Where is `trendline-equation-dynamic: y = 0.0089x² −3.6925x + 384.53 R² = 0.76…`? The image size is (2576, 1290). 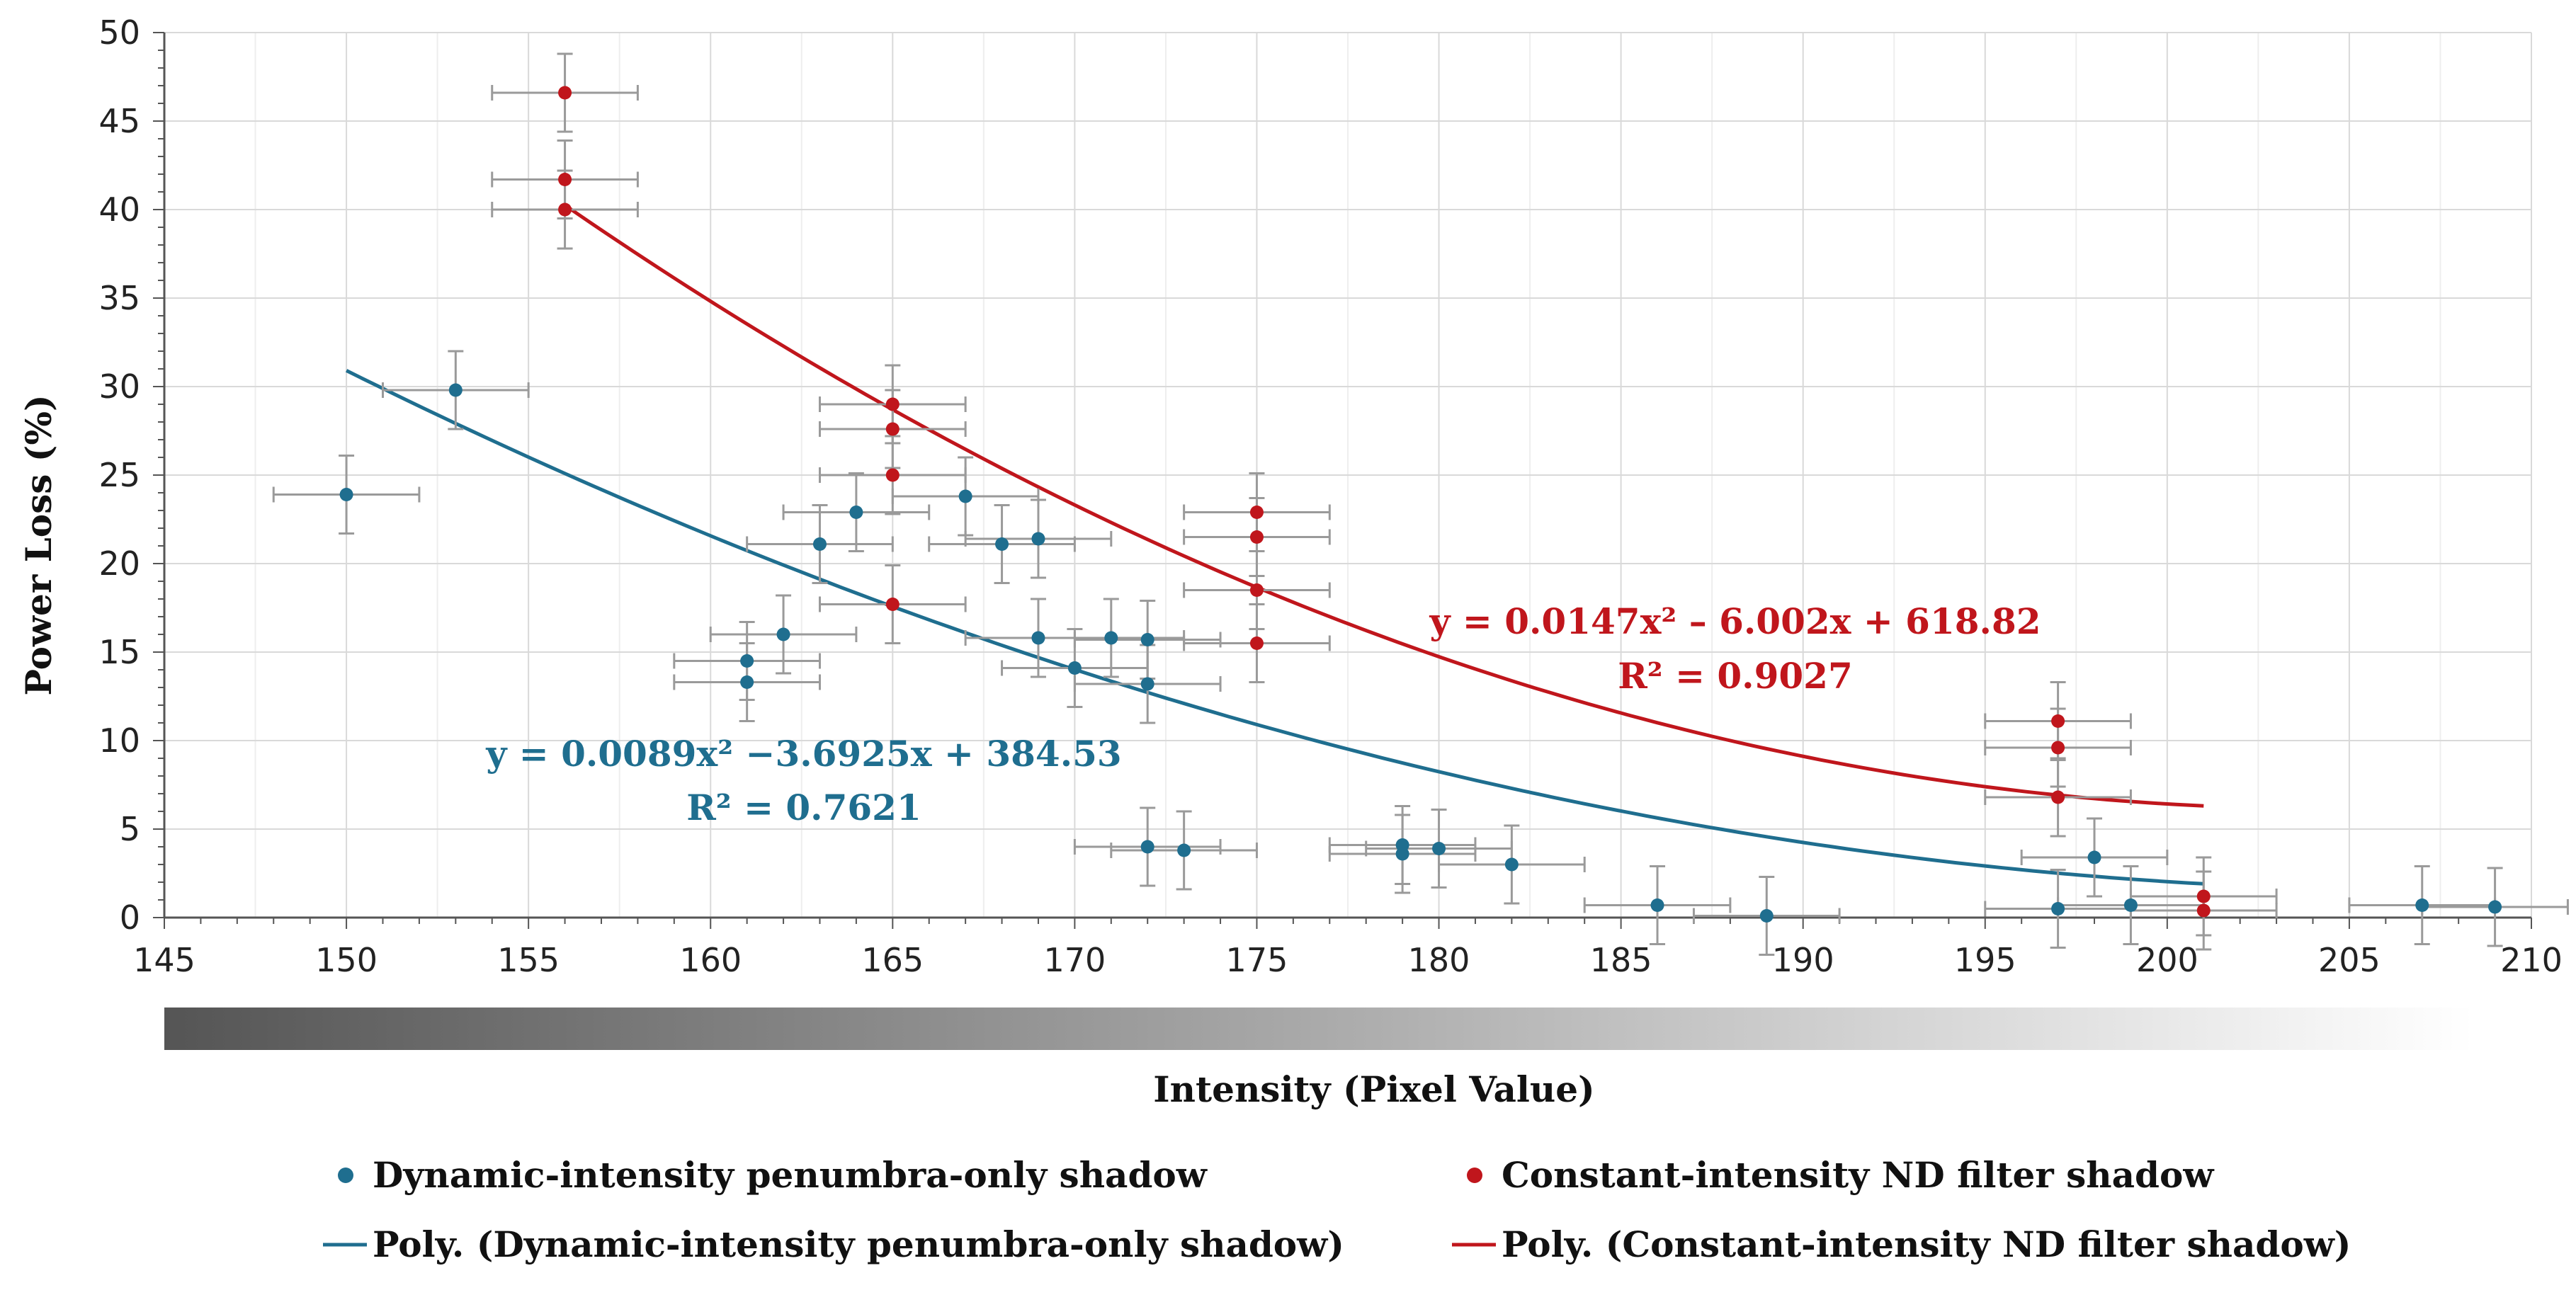
trendline-equation-dynamic: y = 0.0089x² −3.6925x + 384.53 R² = 0.76… is located at coordinates (803, 780).